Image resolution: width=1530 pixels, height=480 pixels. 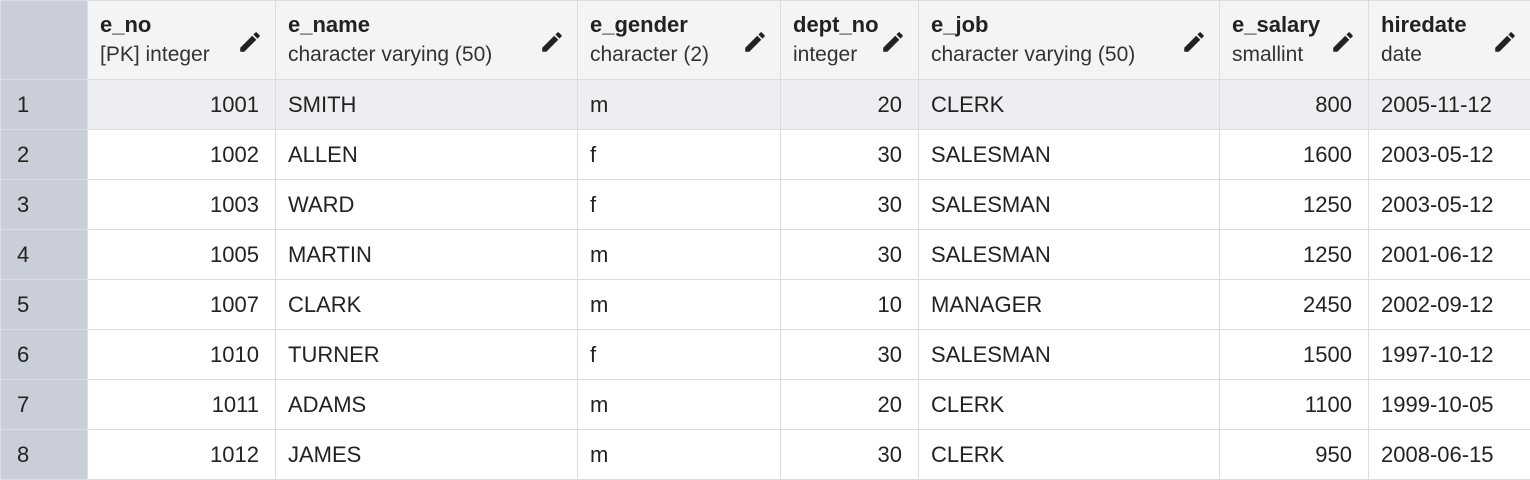 I want to click on cell: 1002, so click(x=182, y=155).